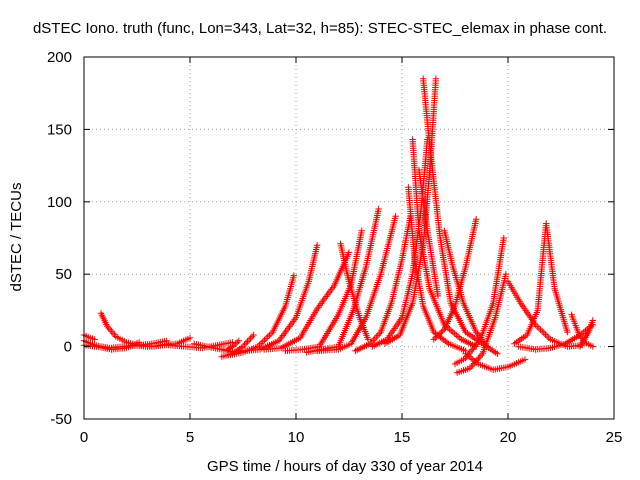 The width and height of the screenshot is (640, 480). What do you see at coordinates (16, 237) in the screenshot?
I see `y-axis-label: dSTEC / TECUs` at bounding box center [16, 237].